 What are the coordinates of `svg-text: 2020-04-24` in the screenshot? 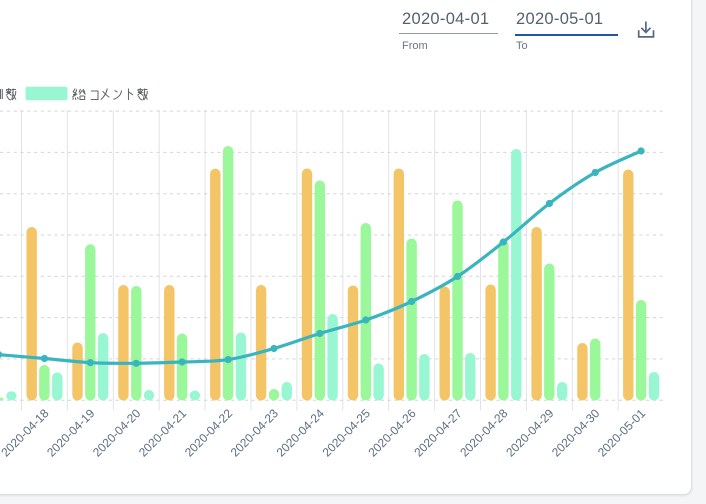 It's located at (301, 433).